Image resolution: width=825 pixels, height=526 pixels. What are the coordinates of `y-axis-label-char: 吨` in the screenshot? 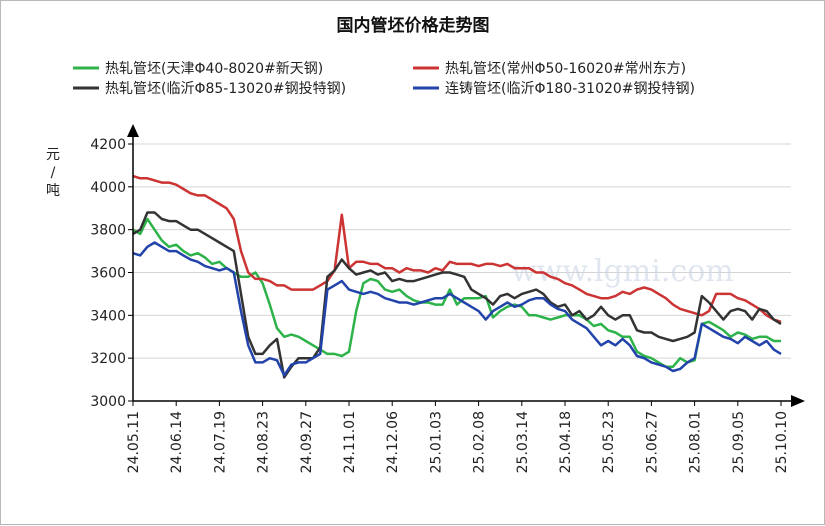 It's located at (53, 191).